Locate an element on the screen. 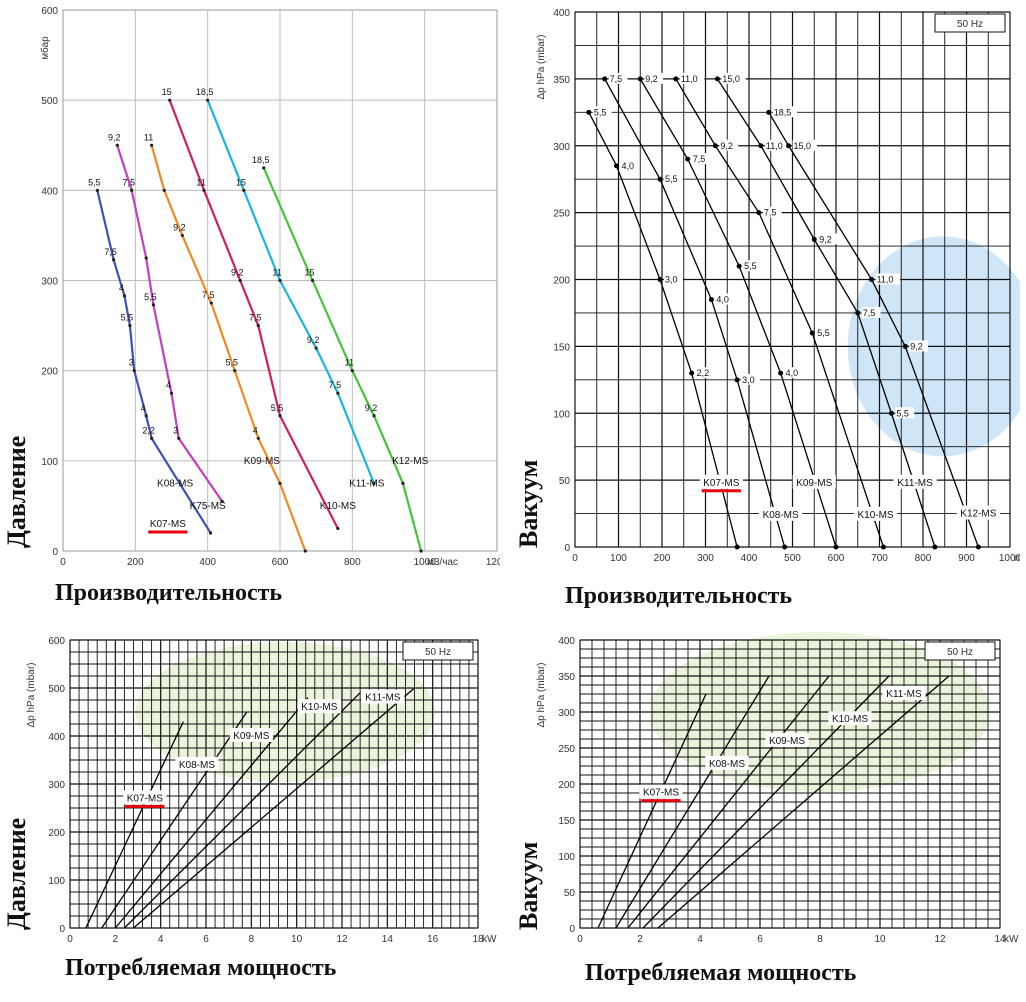 The height and width of the screenshot is (1002, 1026). point-label: 18,5 is located at coordinates (205, 92).